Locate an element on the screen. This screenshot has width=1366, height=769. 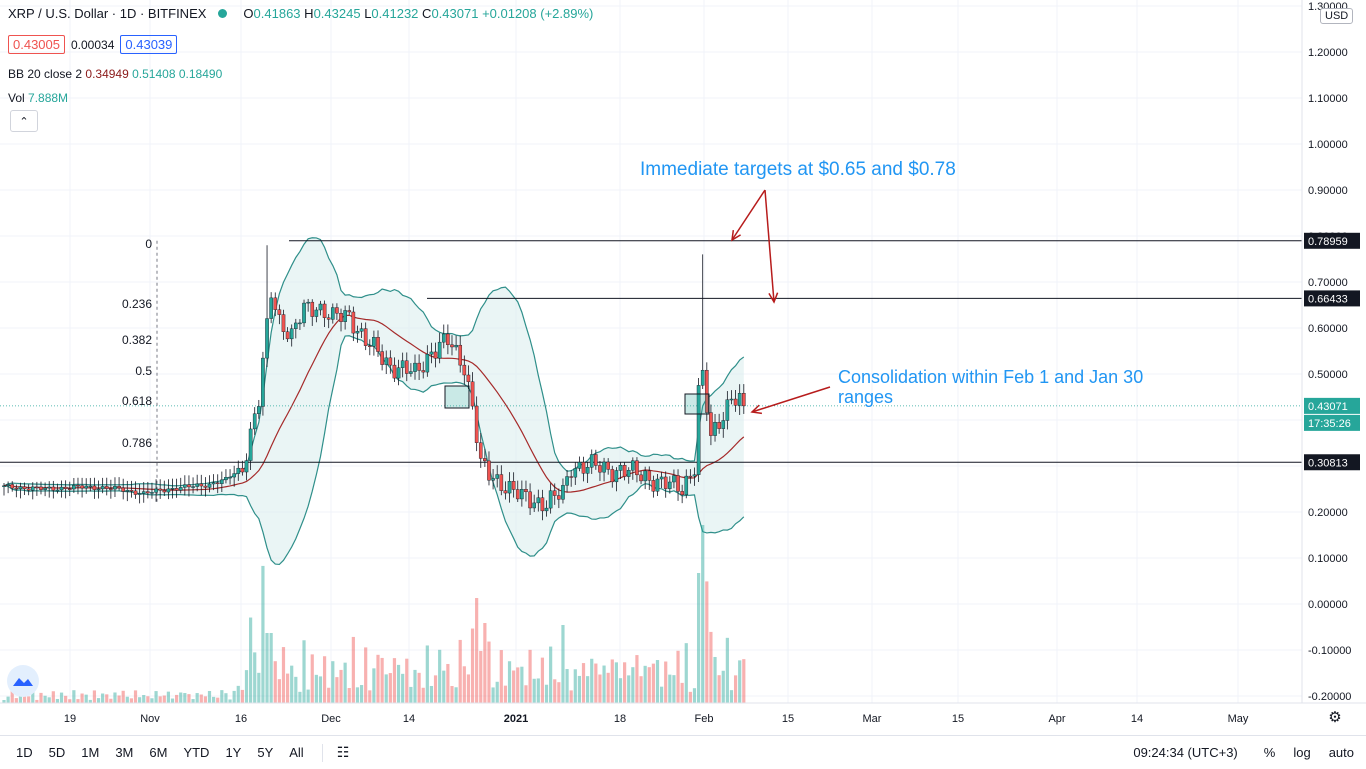
collapse-legend-button: ⌃ is located at coordinates (24, 121).